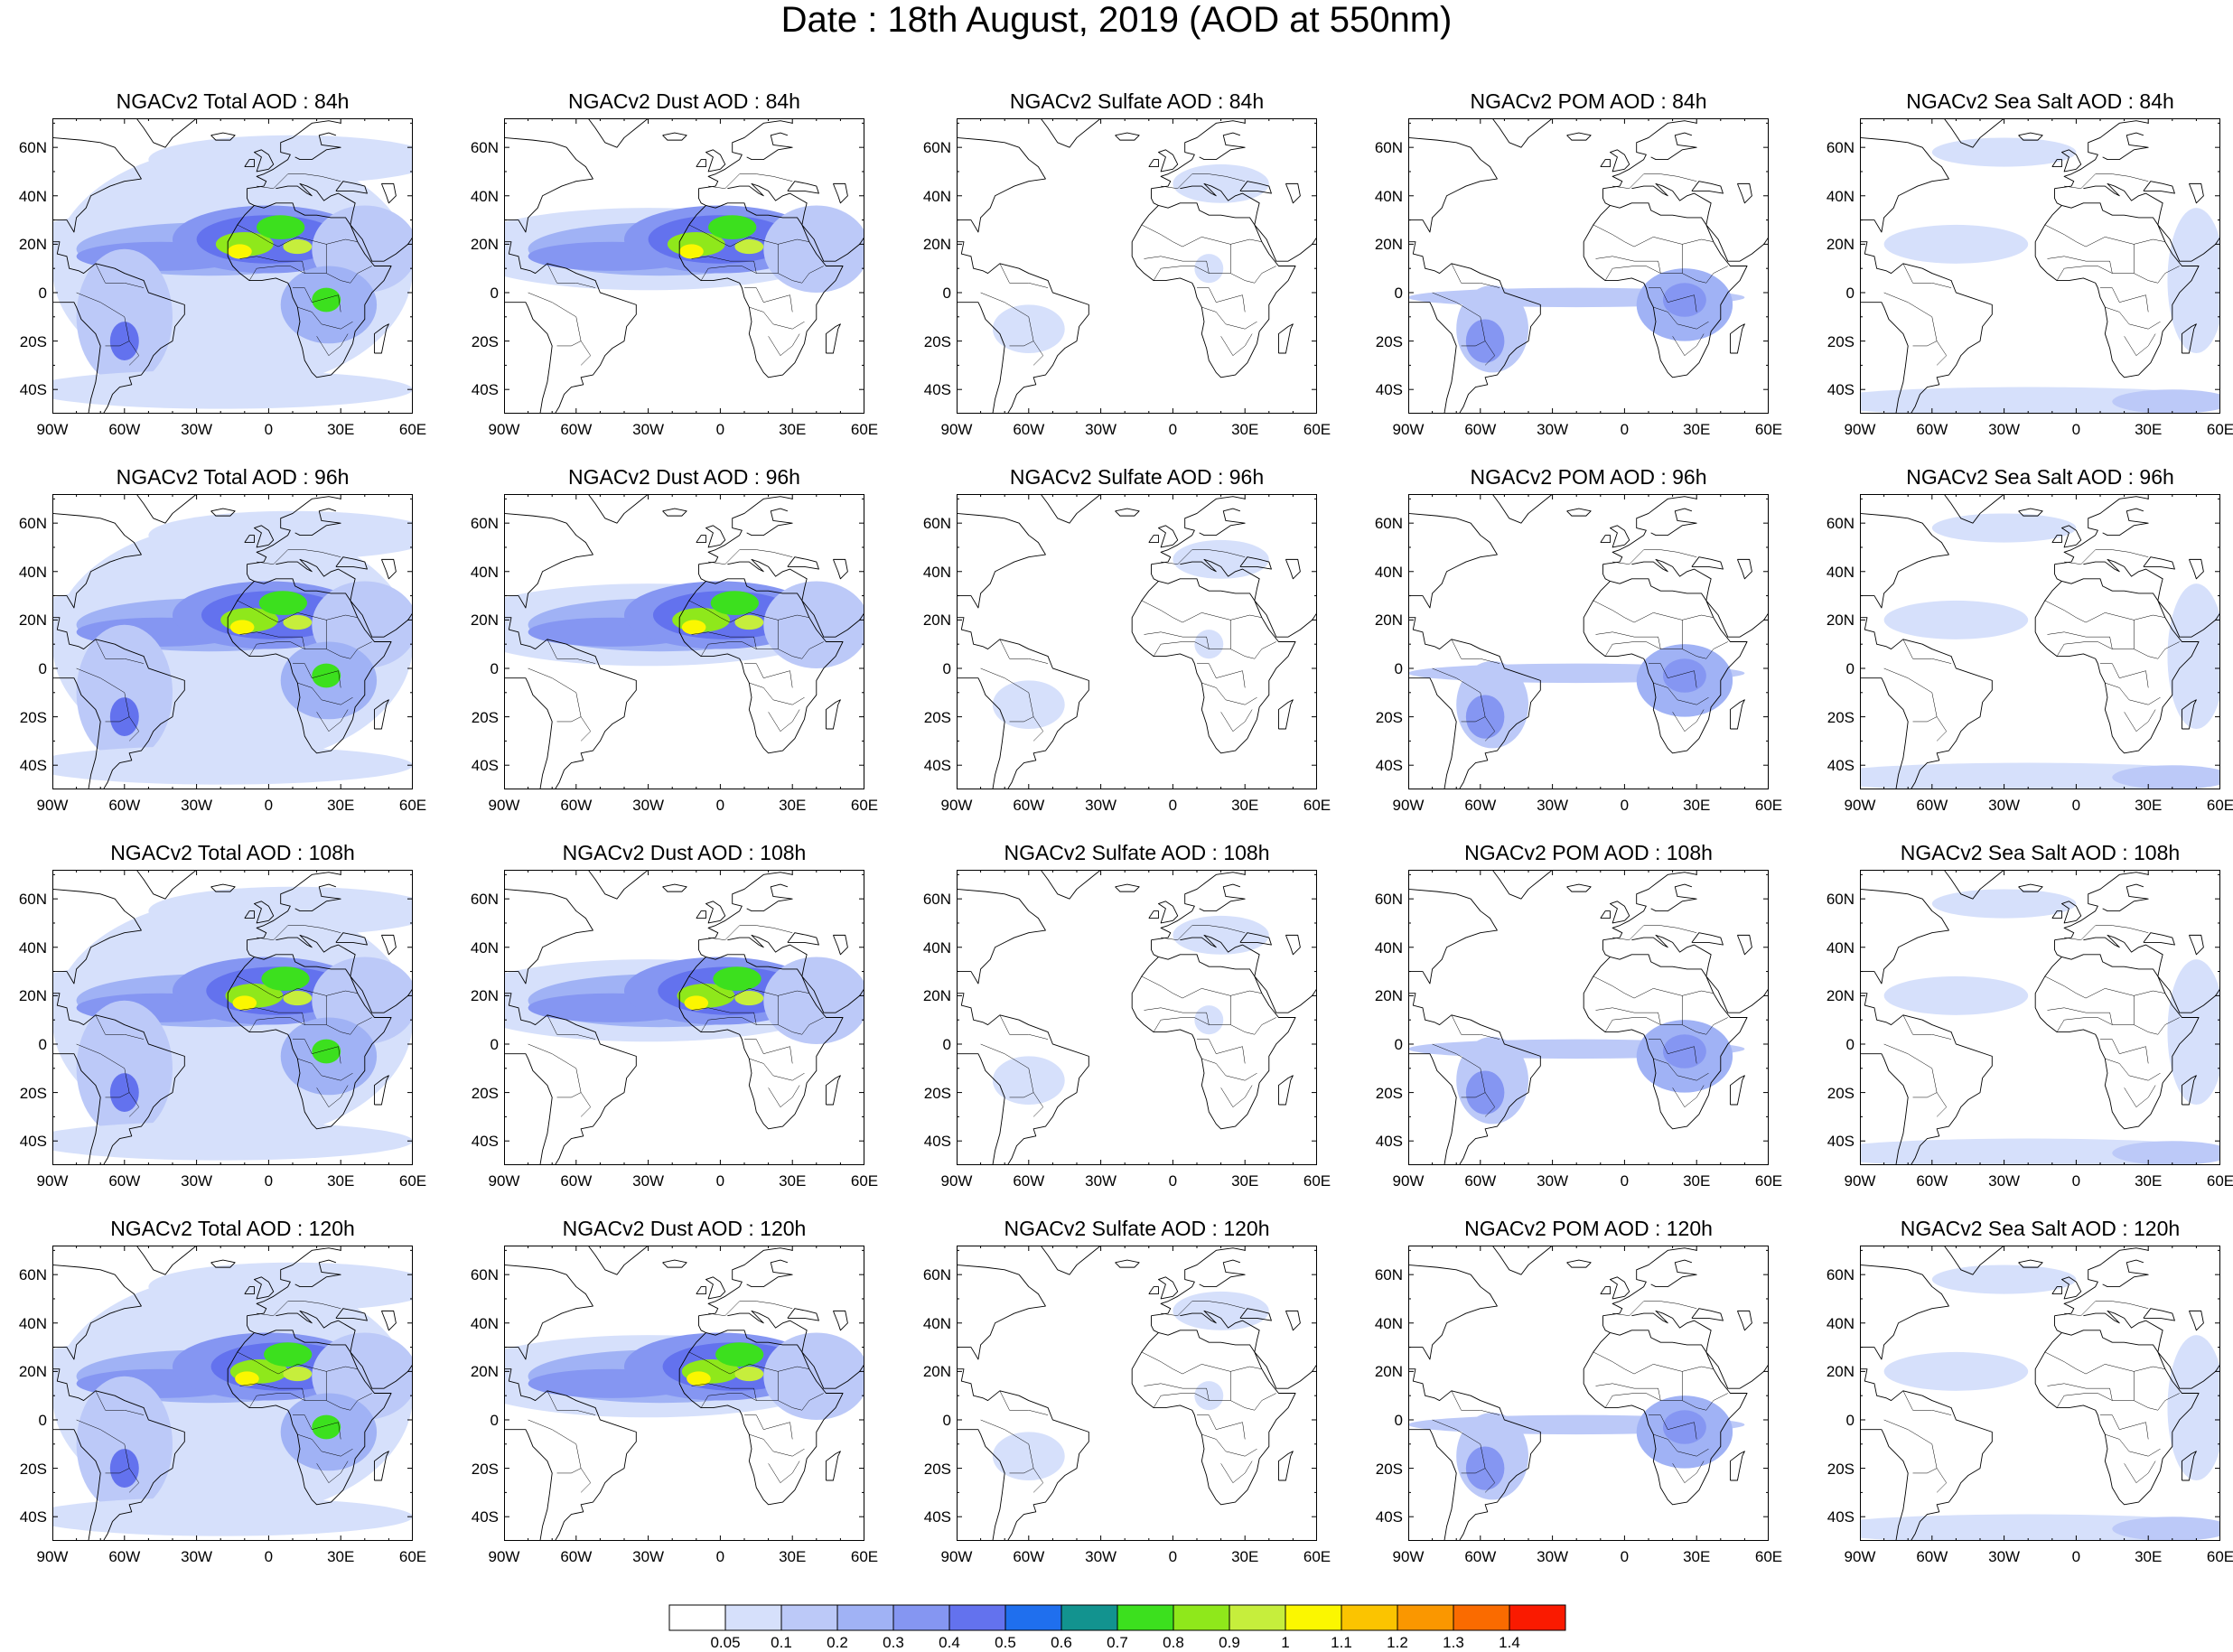 The width and height of the screenshot is (2233, 1652). Describe the element at coordinates (233, 477) in the screenshot. I see `panel-title: NGACv2 Total AOD : 96h` at that location.